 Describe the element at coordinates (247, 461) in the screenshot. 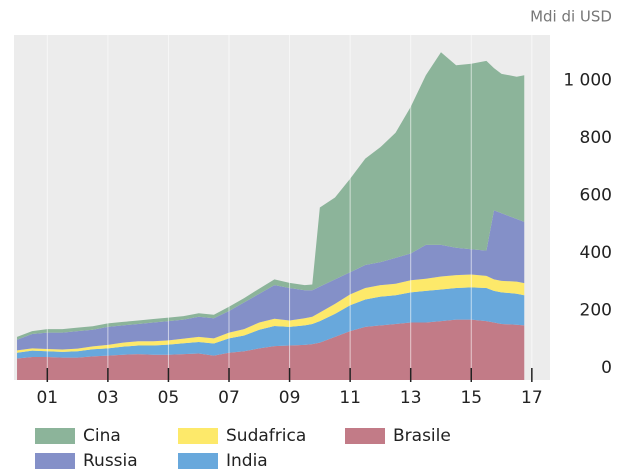

I see `legend-label: India` at that location.